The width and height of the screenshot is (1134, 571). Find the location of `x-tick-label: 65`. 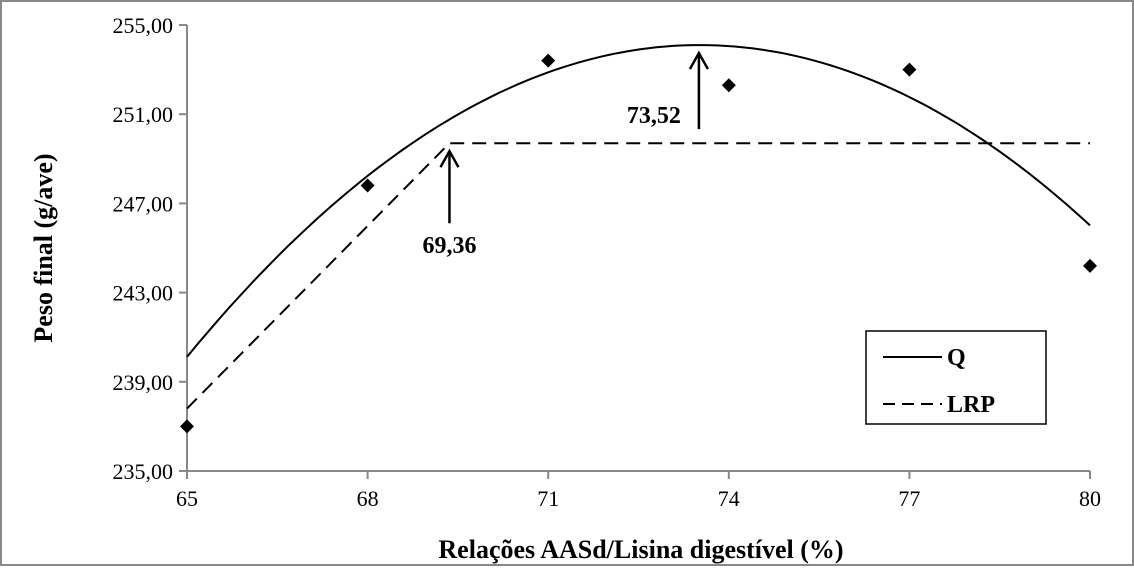

x-tick-label: 65 is located at coordinates (187, 498).